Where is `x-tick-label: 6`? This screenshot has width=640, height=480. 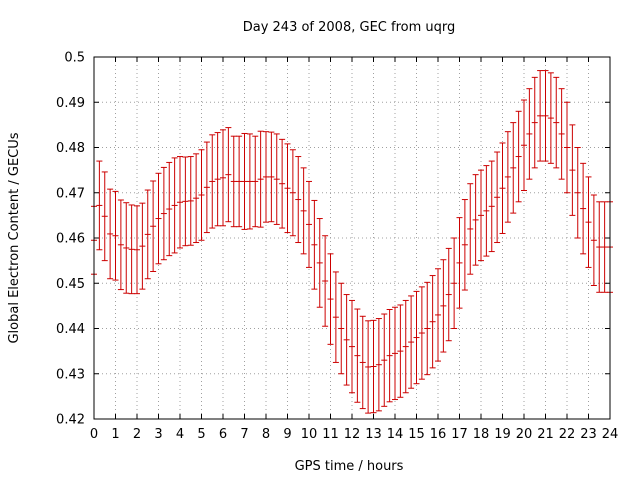
x-tick-label: 6 is located at coordinates (223, 434).